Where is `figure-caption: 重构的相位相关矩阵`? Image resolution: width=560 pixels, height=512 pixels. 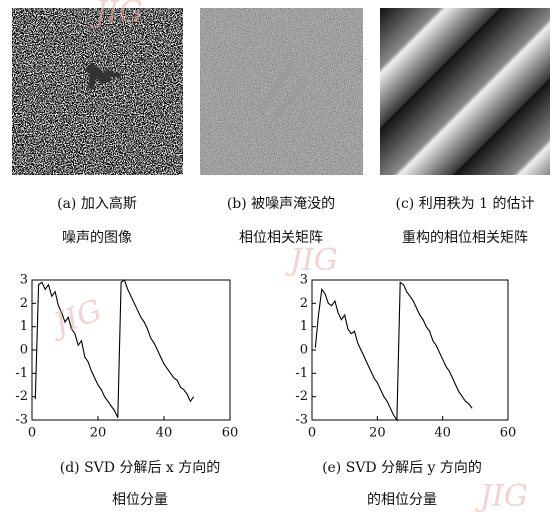
figure-caption: 重构的相位相关矩阵 is located at coordinates (465, 238).